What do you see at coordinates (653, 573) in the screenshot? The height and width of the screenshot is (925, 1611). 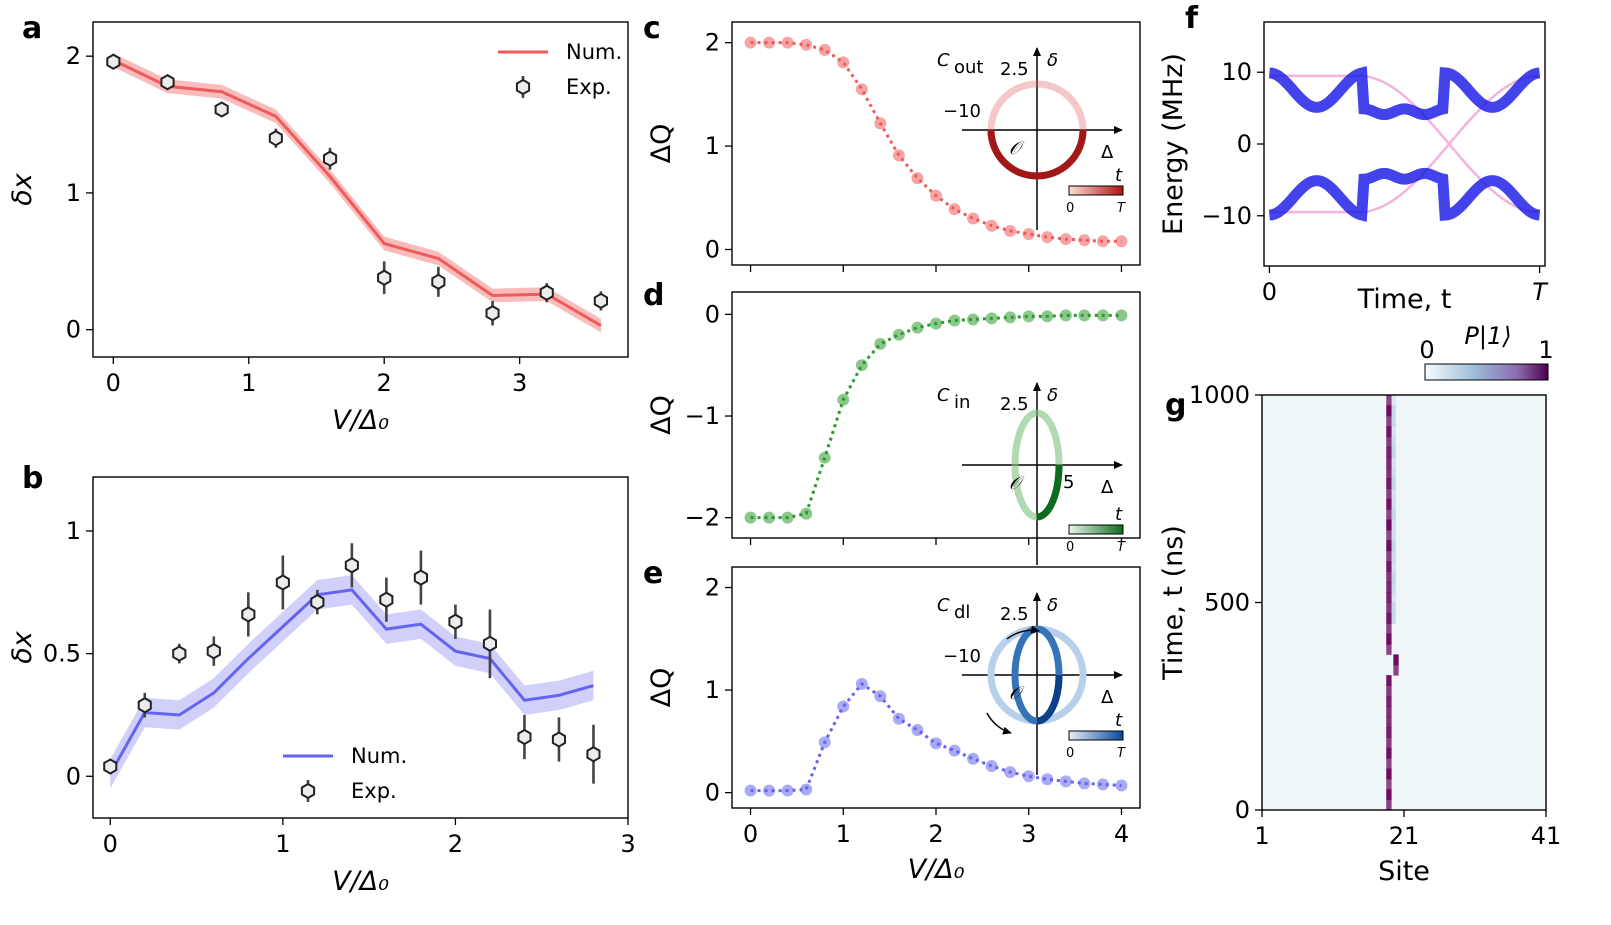 I see `panel-label-e: e` at bounding box center [653, 573].